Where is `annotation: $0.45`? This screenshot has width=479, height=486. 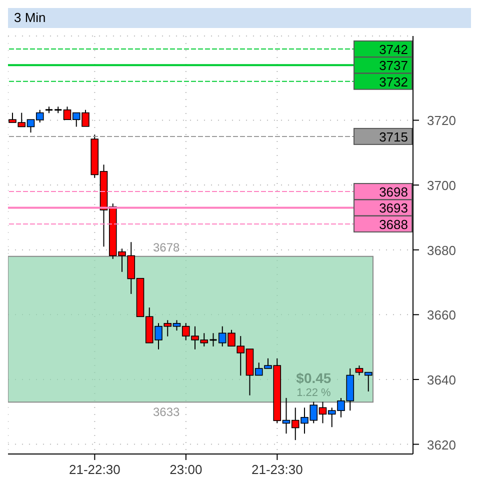 annotation: $0.45 is located at coordinates (314, 378).